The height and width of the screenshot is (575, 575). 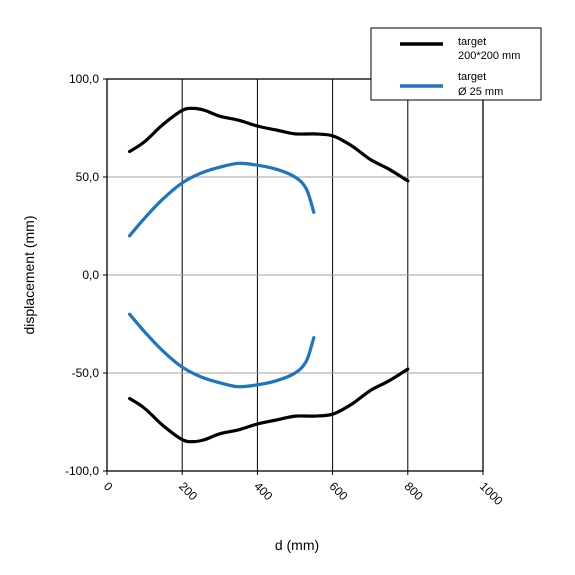 What do you see at coordinates (263, 491) in the screenshot?
I see `x-tick-label-400: 400` at bounding box center [263, 491].